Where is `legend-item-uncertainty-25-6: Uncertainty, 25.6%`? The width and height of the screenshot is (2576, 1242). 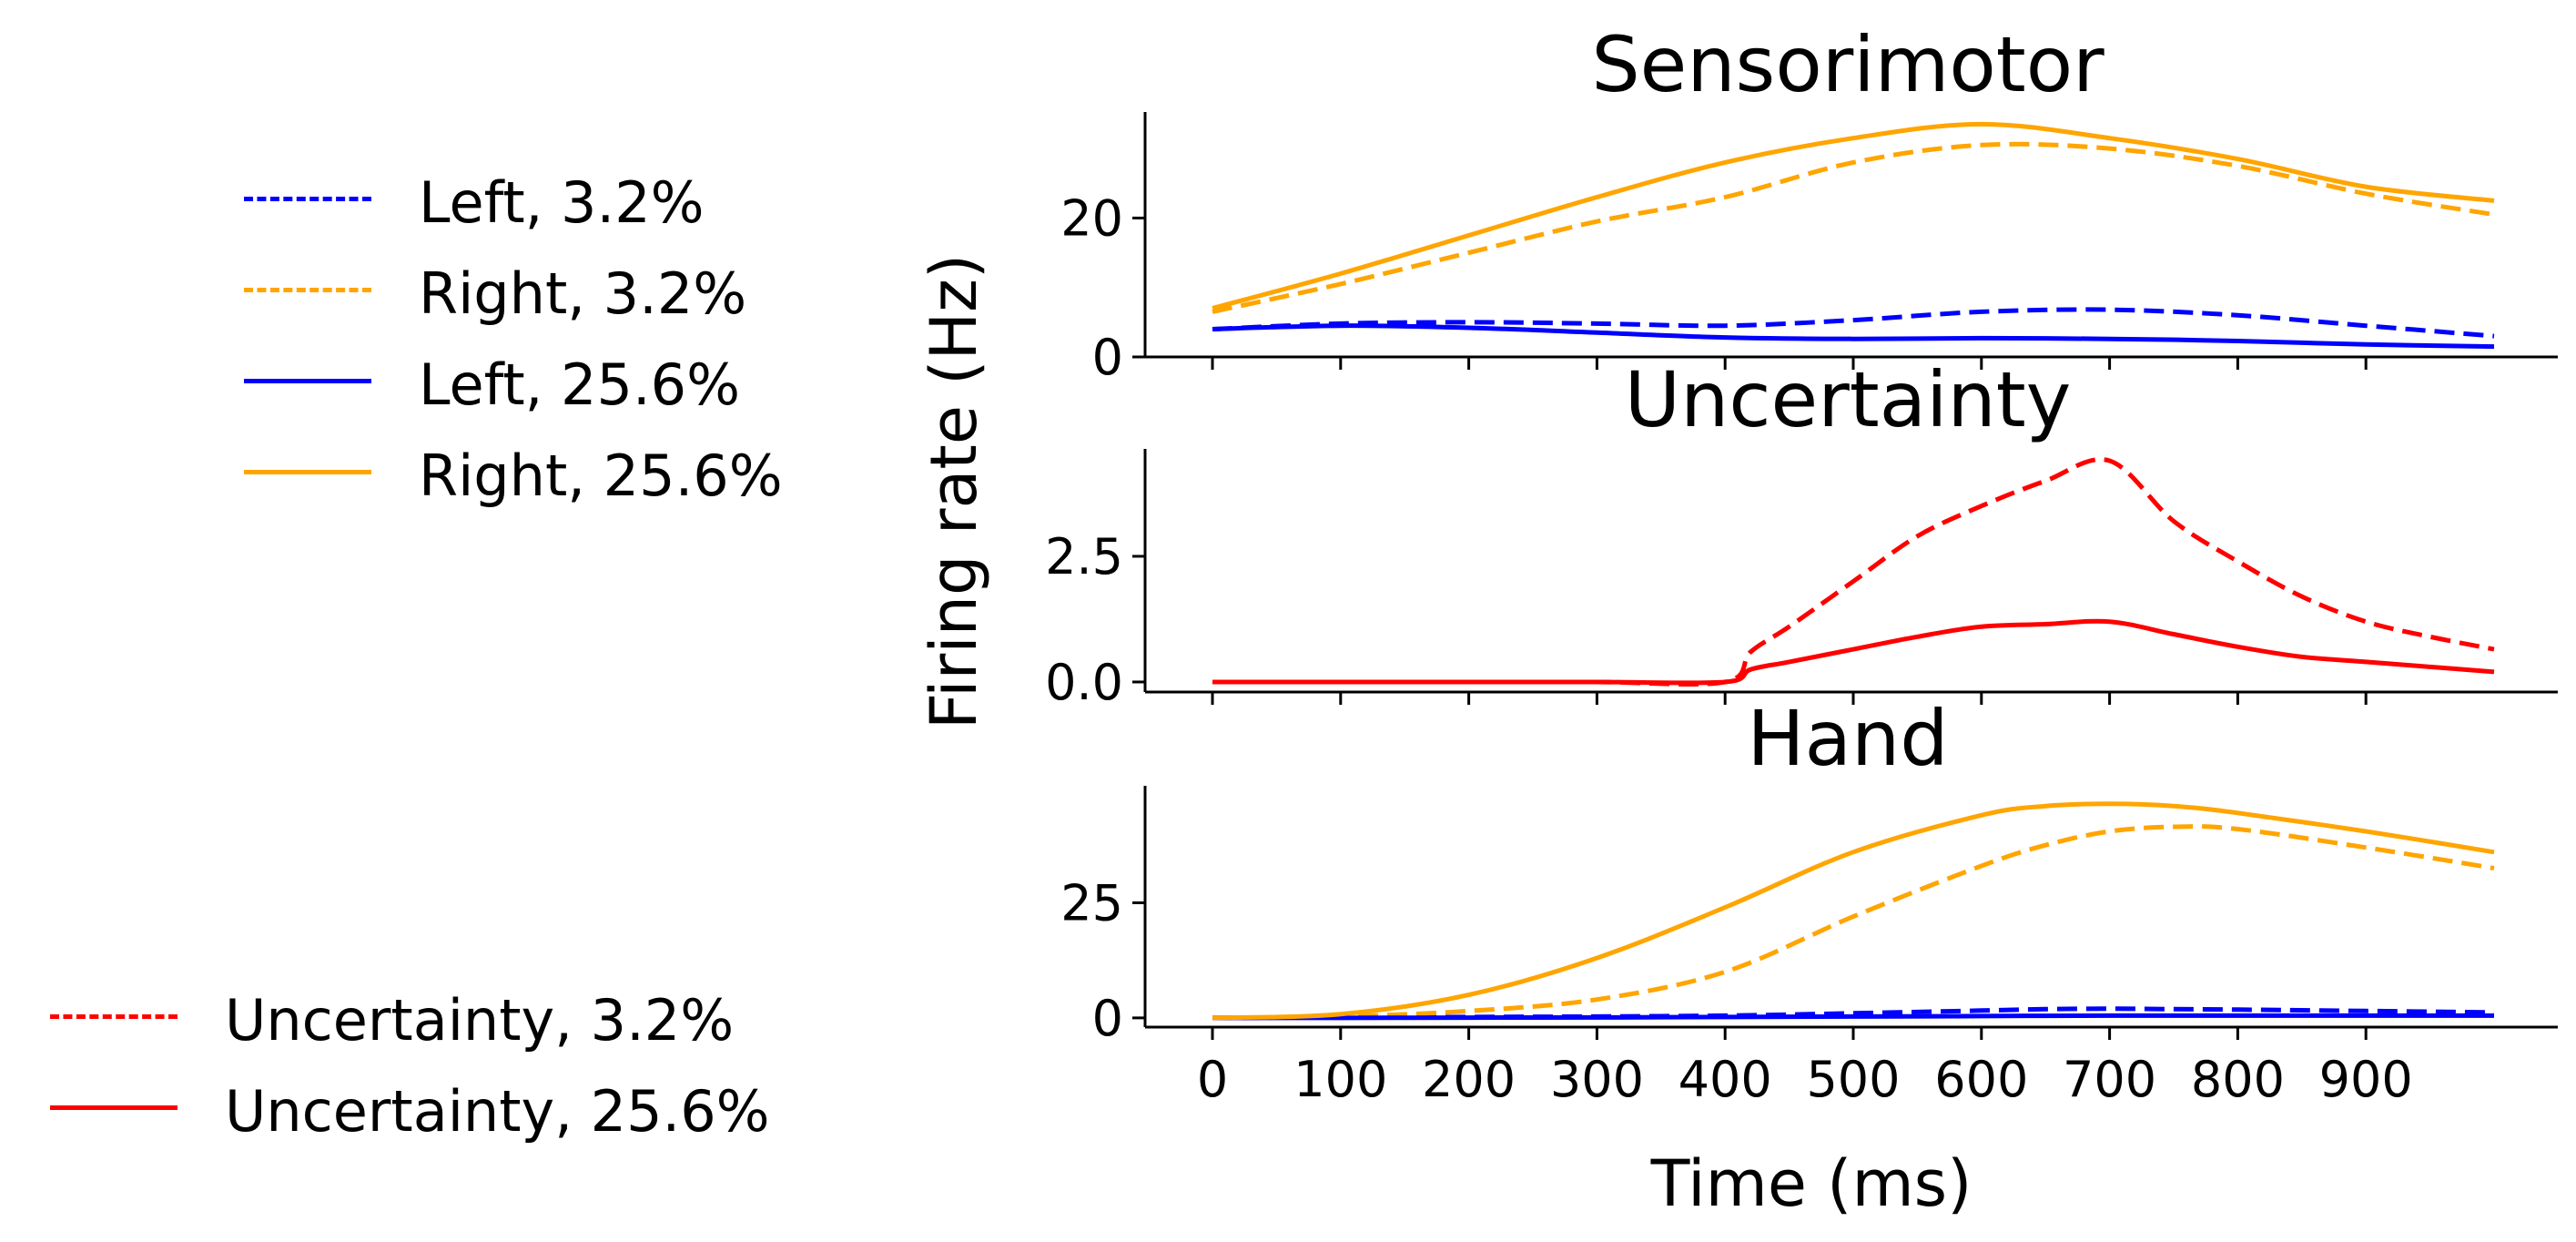
legend-item-uncertainty-25-6: Uncertainty, 25.6% is located at coordinates (459, 1107).